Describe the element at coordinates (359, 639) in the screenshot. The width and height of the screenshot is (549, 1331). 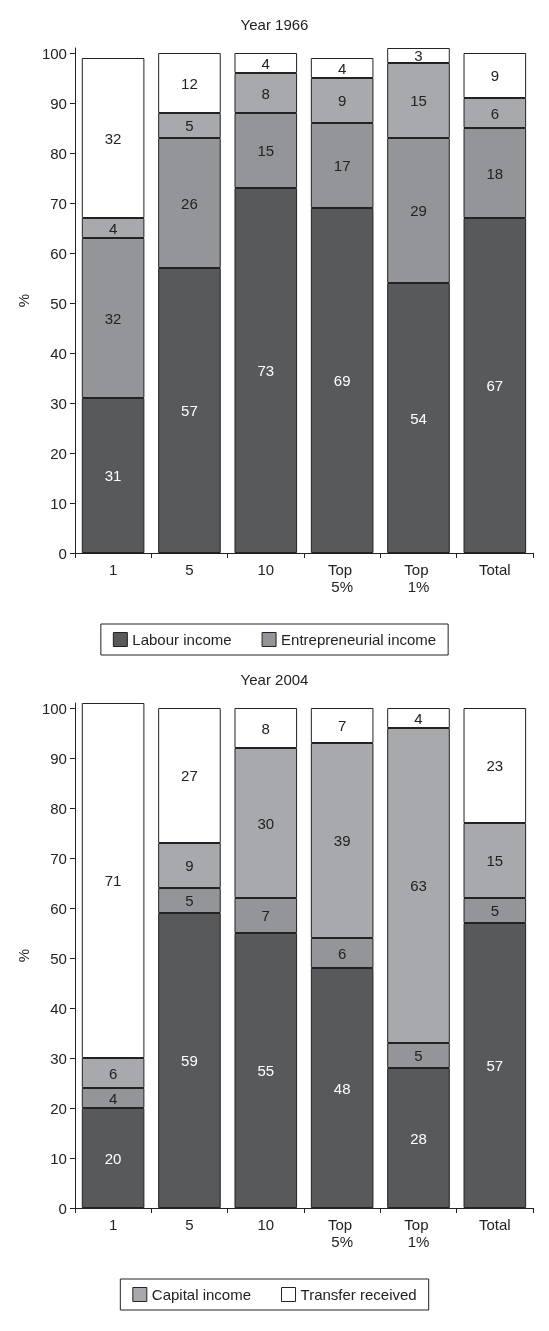
I see `legend-label: Entrepreneurial income` at that location.